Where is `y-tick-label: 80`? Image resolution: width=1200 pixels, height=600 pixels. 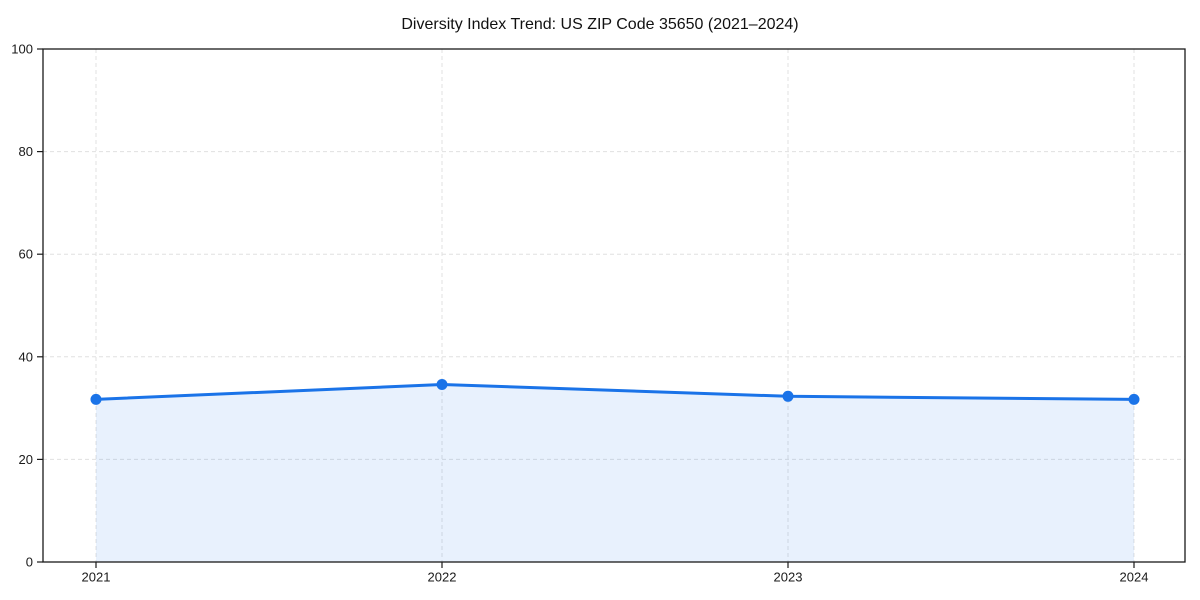
y-tick-label: 80 is located at coordinates (26, 151).